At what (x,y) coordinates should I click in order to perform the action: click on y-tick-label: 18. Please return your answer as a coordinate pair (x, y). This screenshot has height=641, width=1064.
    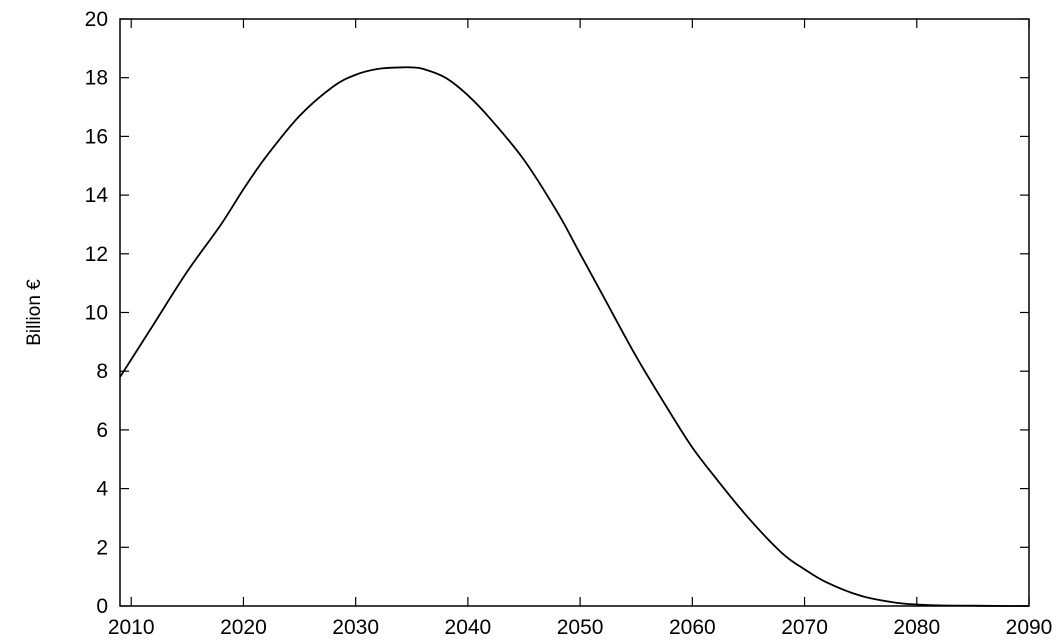
    Looking at the image, I should click on (96, 78).